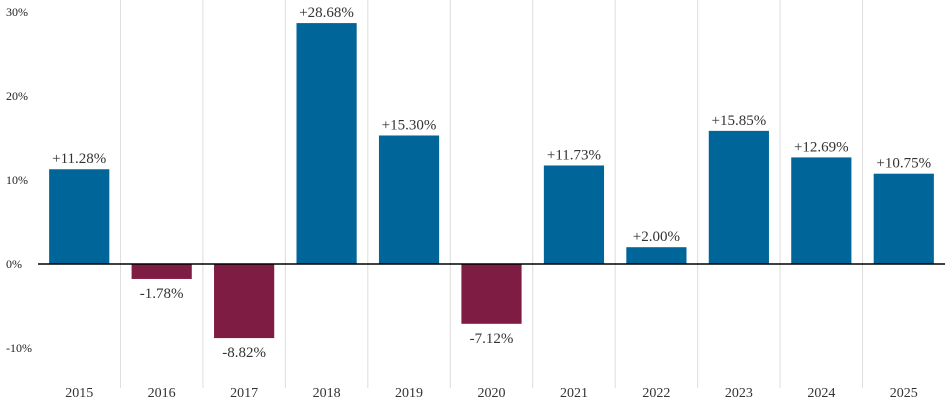 The height and width of the screenshot is (402, 945). What do you see at coordinates (326, 13) in the screenshot?
I see `data-label-2018: +28.68%` at bounding box center [326, 13].